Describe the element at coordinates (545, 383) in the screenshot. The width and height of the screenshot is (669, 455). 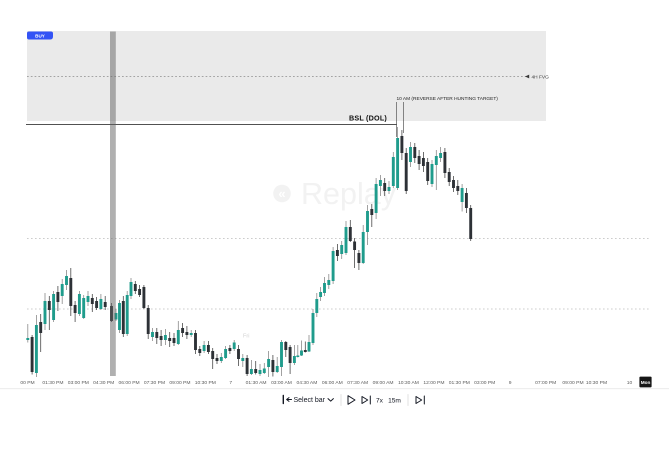
I see `svg-text: 07:00 PM` at that location.